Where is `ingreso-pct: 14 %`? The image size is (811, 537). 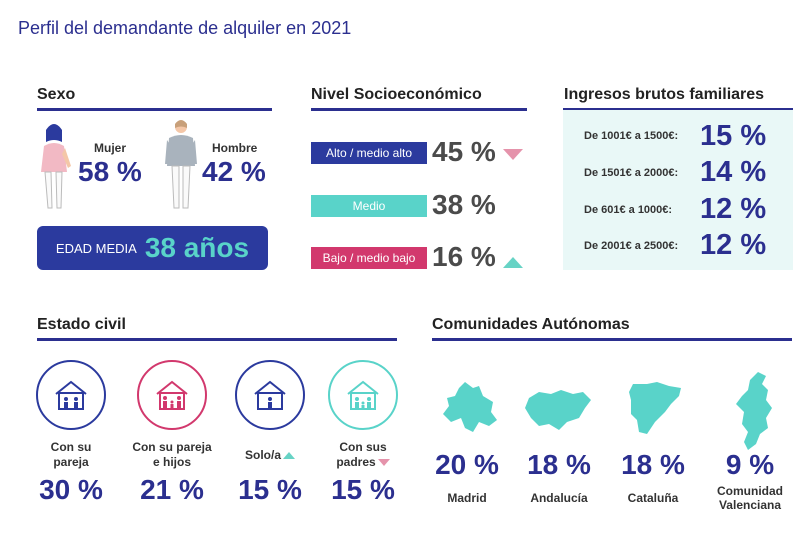 ingreso-pct: 14 % is located at coordinates (733, 172).